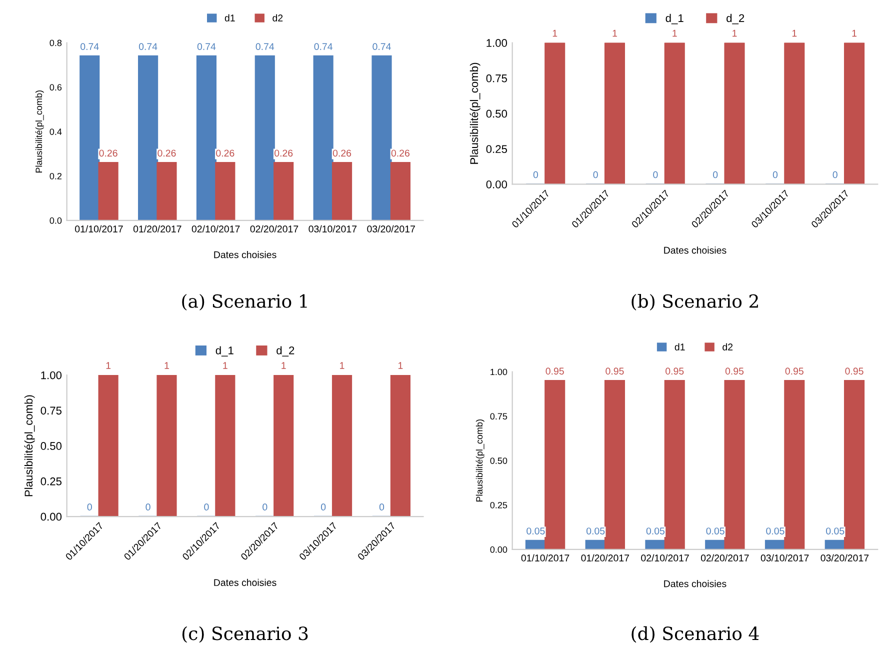 The width and height of the screenshot is (891, 658). What do you see at coordinates (56, 43) in the screenshot?
I see `y-tick-label: 0.8` at bounding box center [56, 43].